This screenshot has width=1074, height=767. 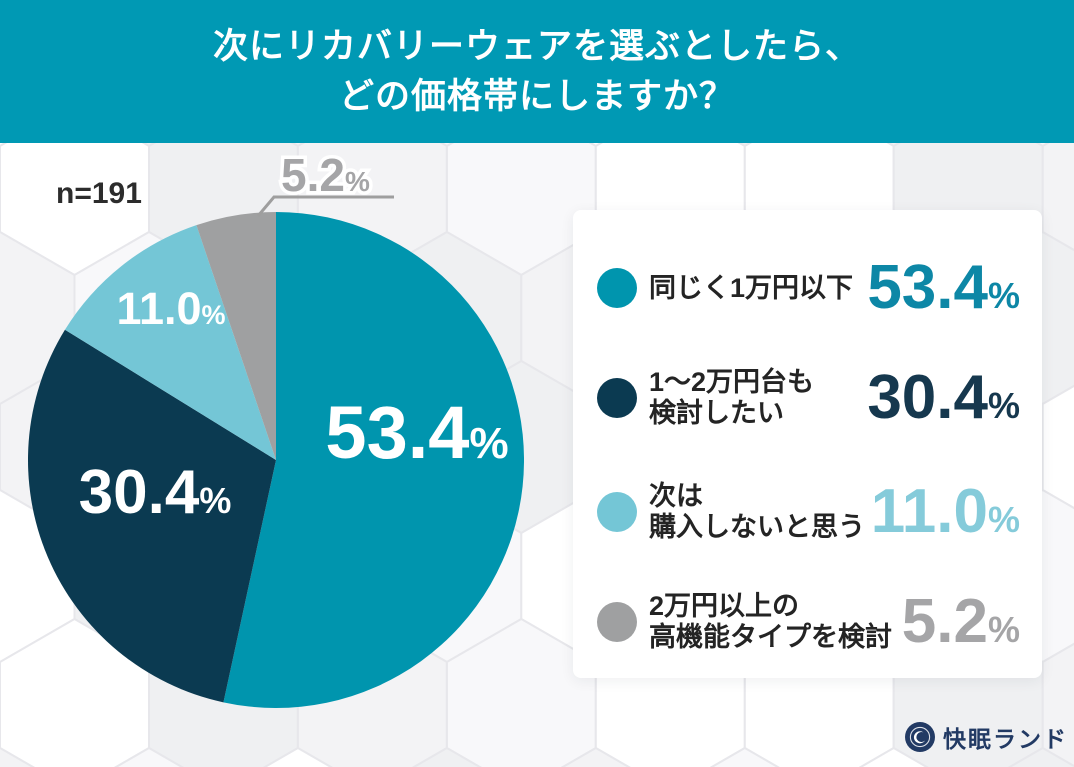 I want to click on legend-value: 30.4%, so click(x=943, y=397).